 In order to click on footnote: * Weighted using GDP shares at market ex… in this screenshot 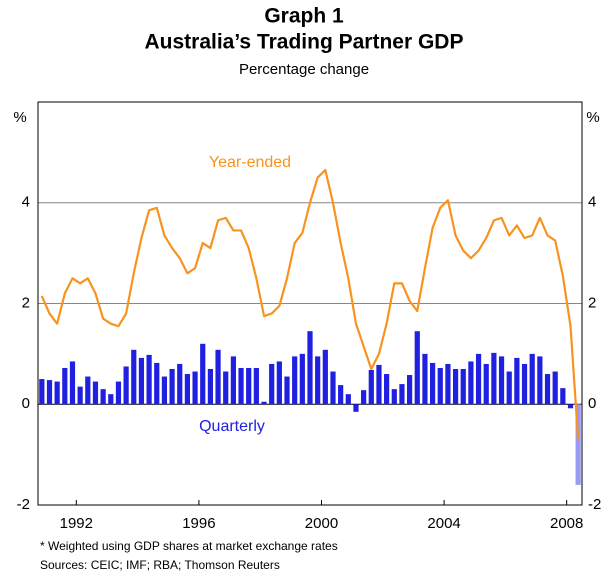, I will do `click(189, 546)`.